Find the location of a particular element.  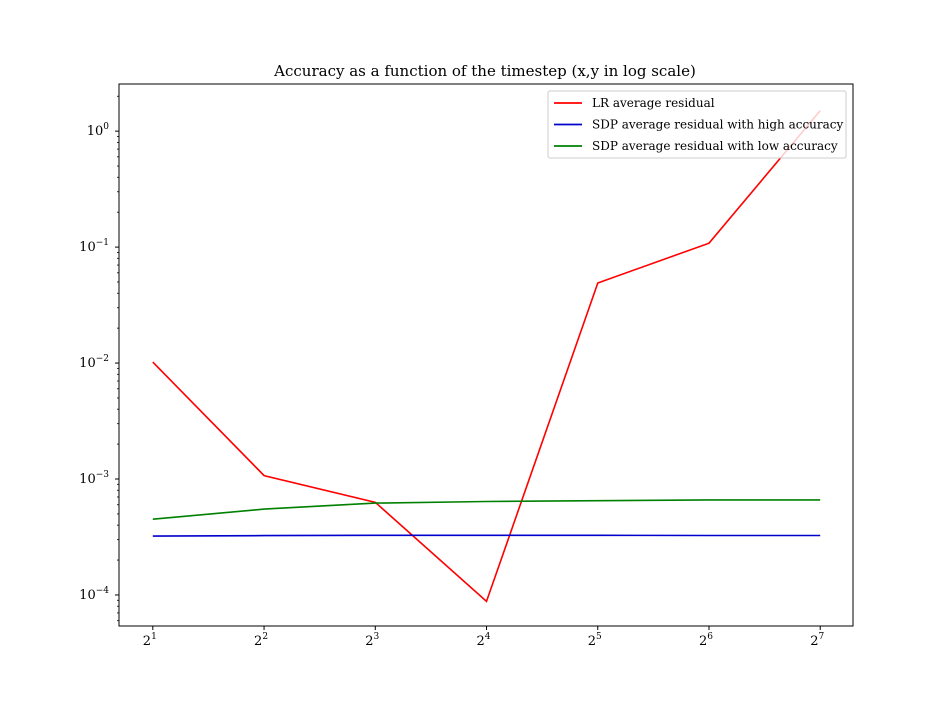

x-tick-label: 21 is located at coordinates (150, 640).